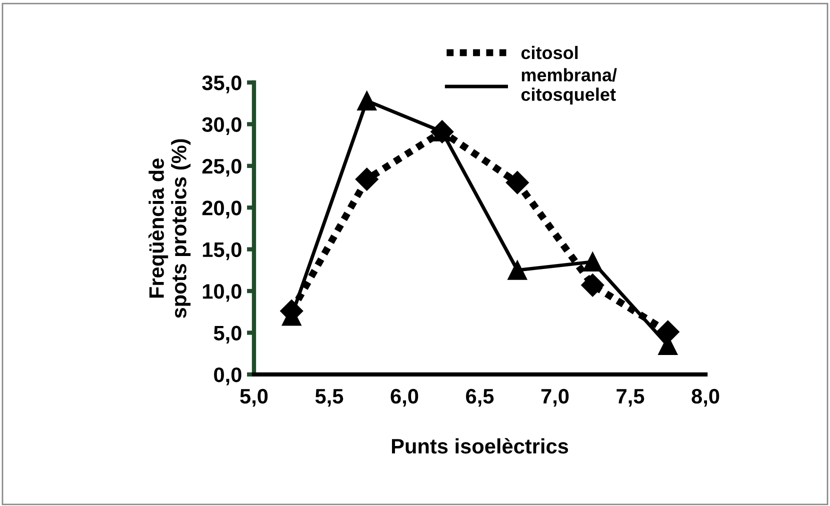  What do you see at coordinates (569, 86) in the screenshot?
I see `legend-label: membrana/ citosquelet` at bounding box center [569, 86].